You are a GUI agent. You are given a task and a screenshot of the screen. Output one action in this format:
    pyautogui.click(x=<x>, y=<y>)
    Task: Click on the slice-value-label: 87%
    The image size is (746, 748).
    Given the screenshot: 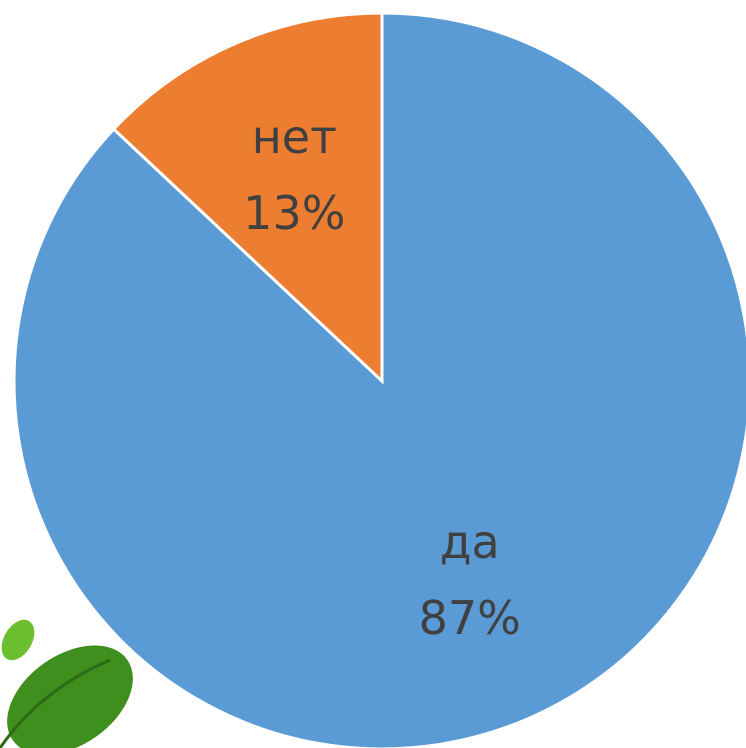 What is the action you would take?
    pyautogui.click(x=470, y=618)
    